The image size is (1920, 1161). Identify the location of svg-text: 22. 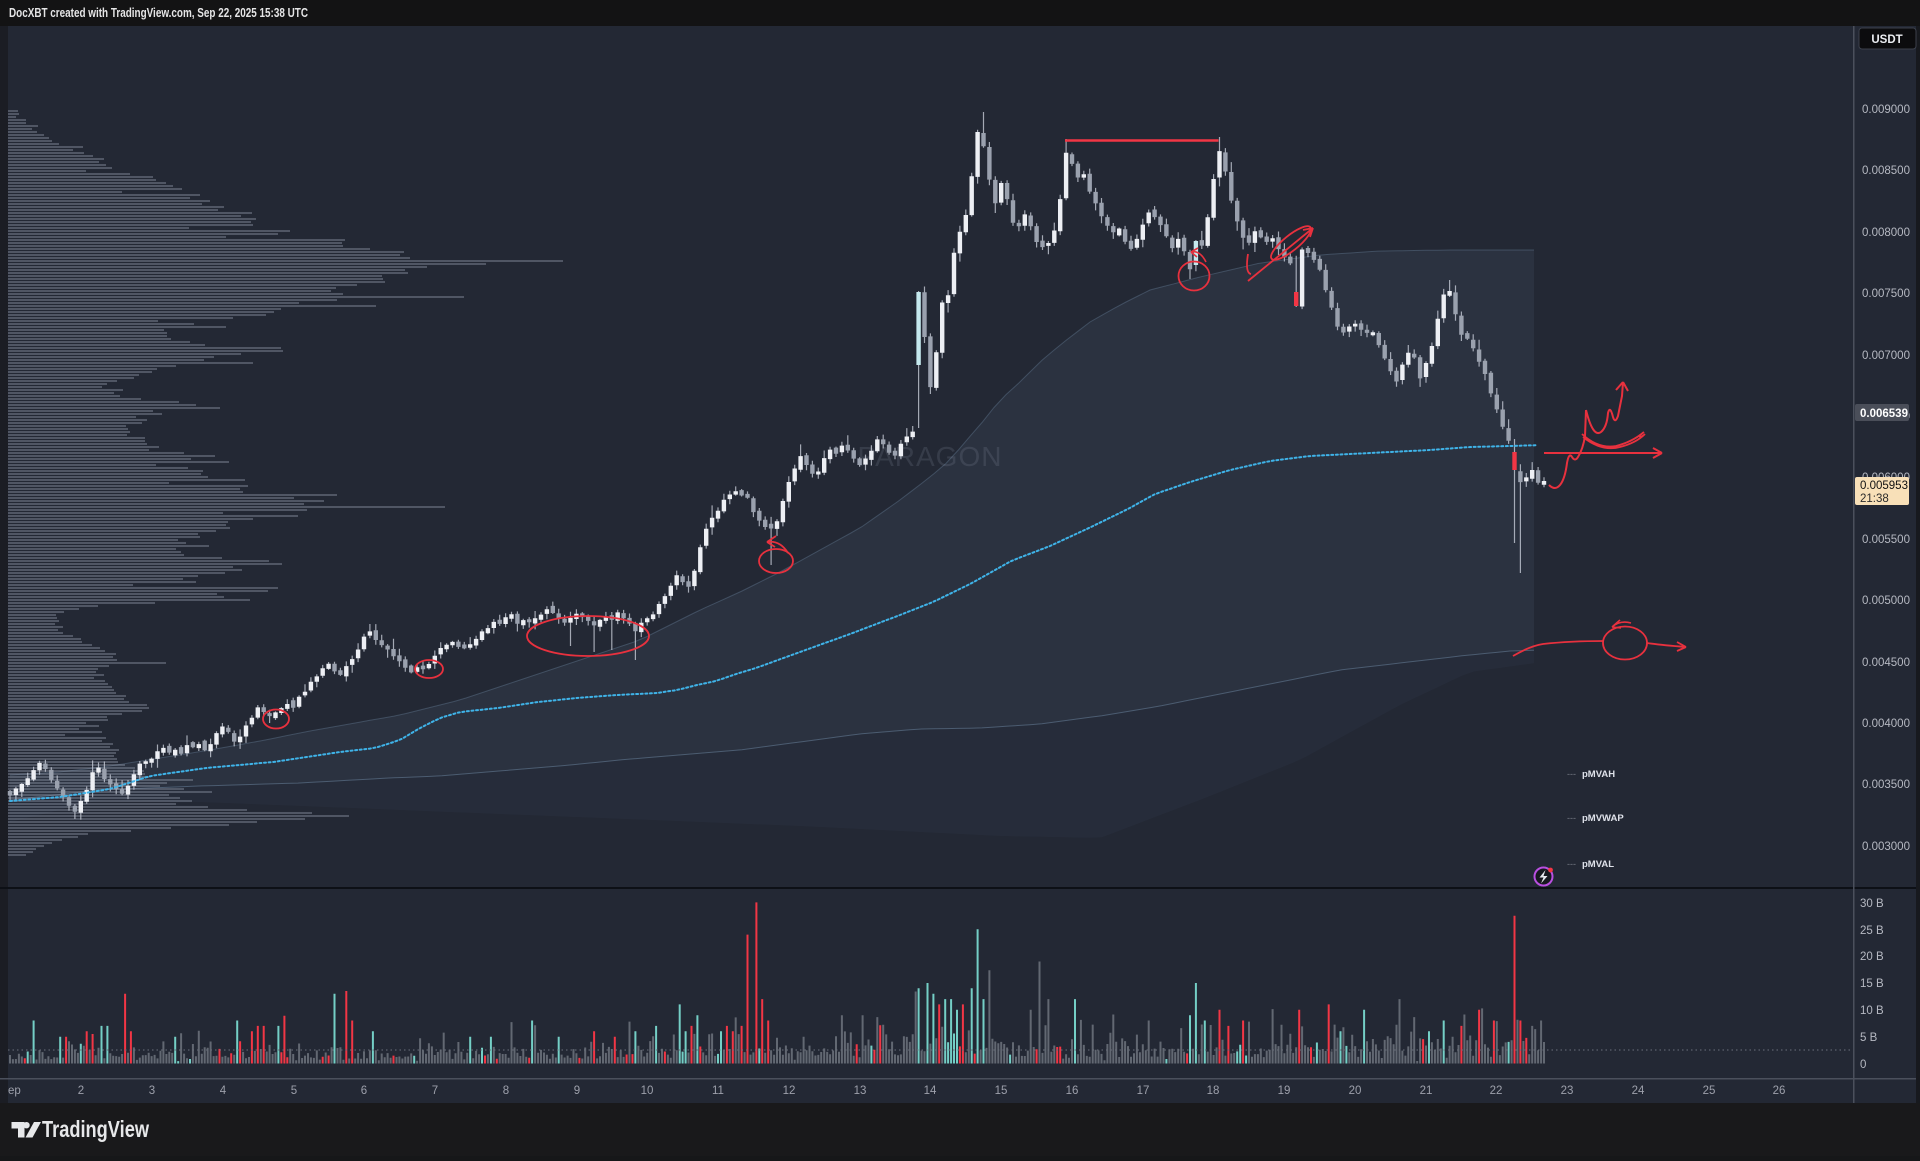
(1496, 1091).